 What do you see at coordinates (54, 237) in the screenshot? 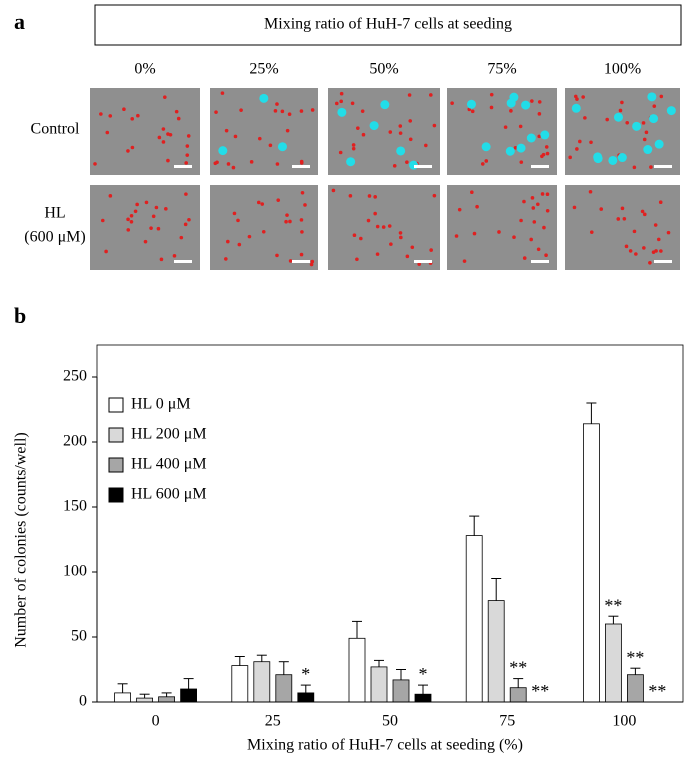
I see `row-label: (600 μM)` at bounding box center [54, 237].